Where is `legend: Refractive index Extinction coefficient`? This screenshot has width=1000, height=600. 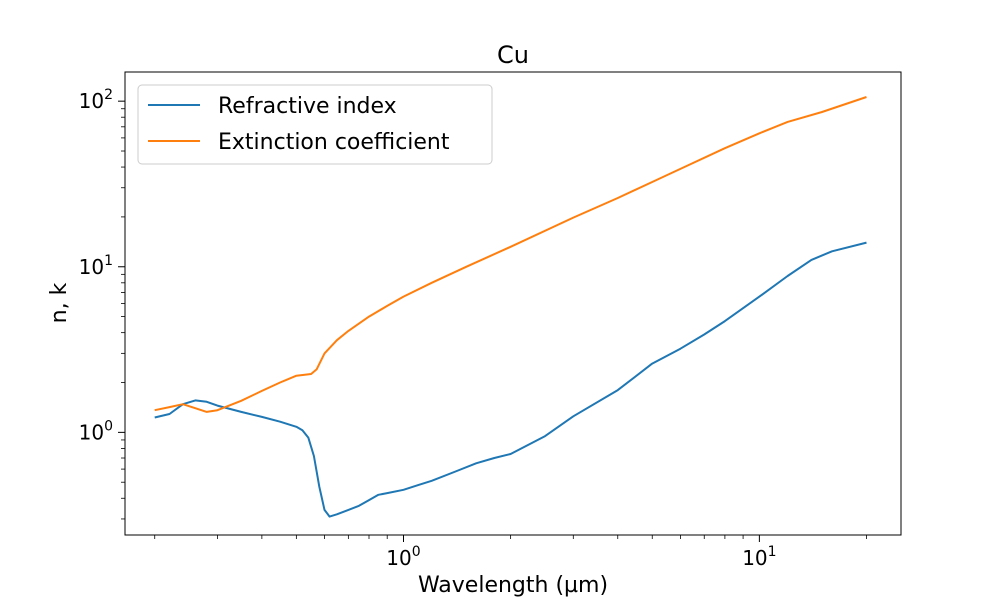
legend: Refractive index Extinction coefficient is located at coordinates (315, 124).